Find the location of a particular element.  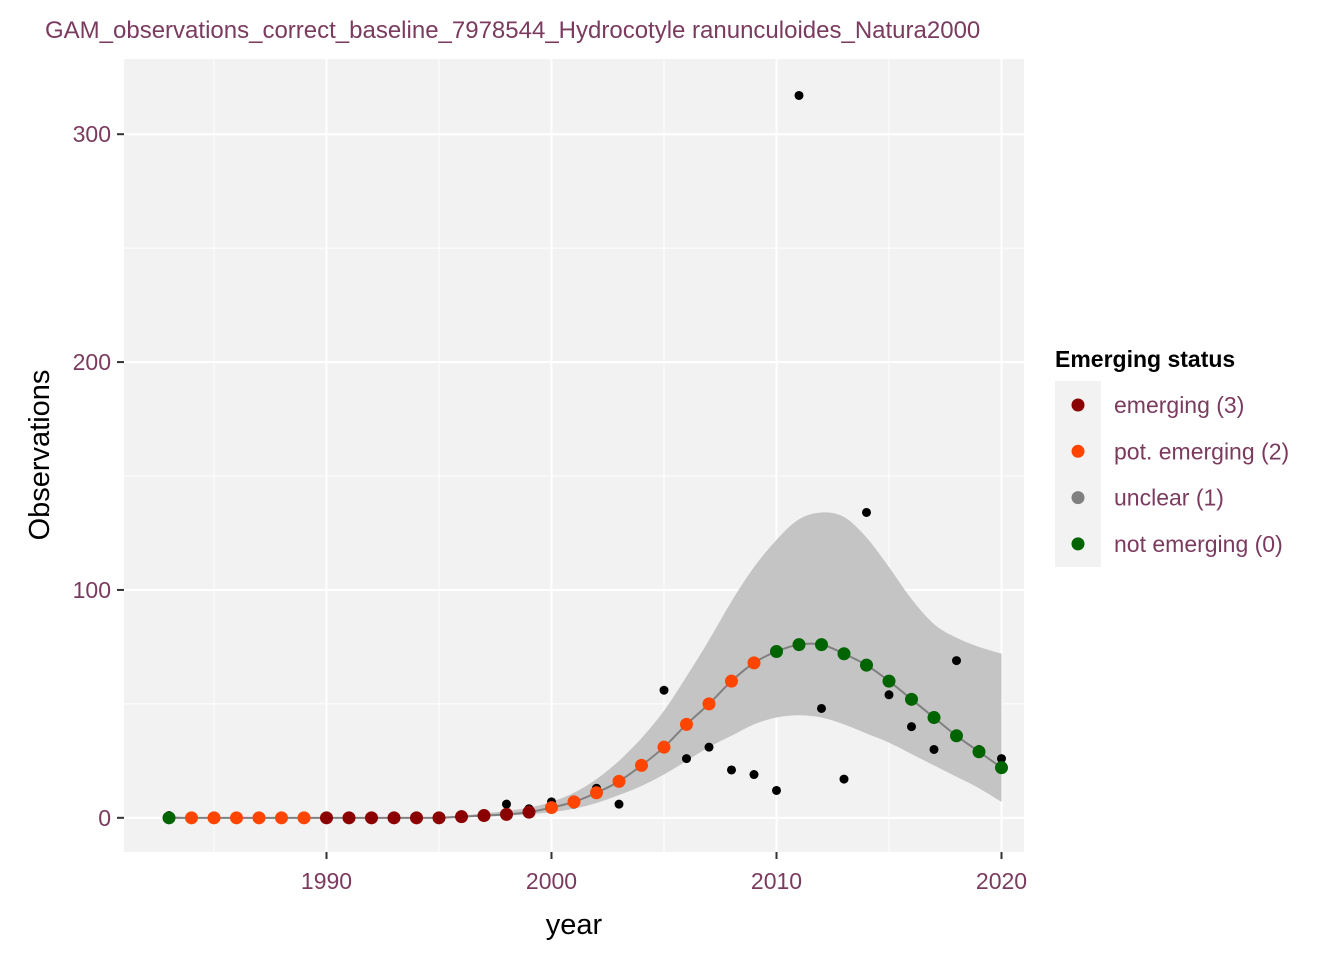

legend-label: unclear (1) is located at coordinates (1169, 498).